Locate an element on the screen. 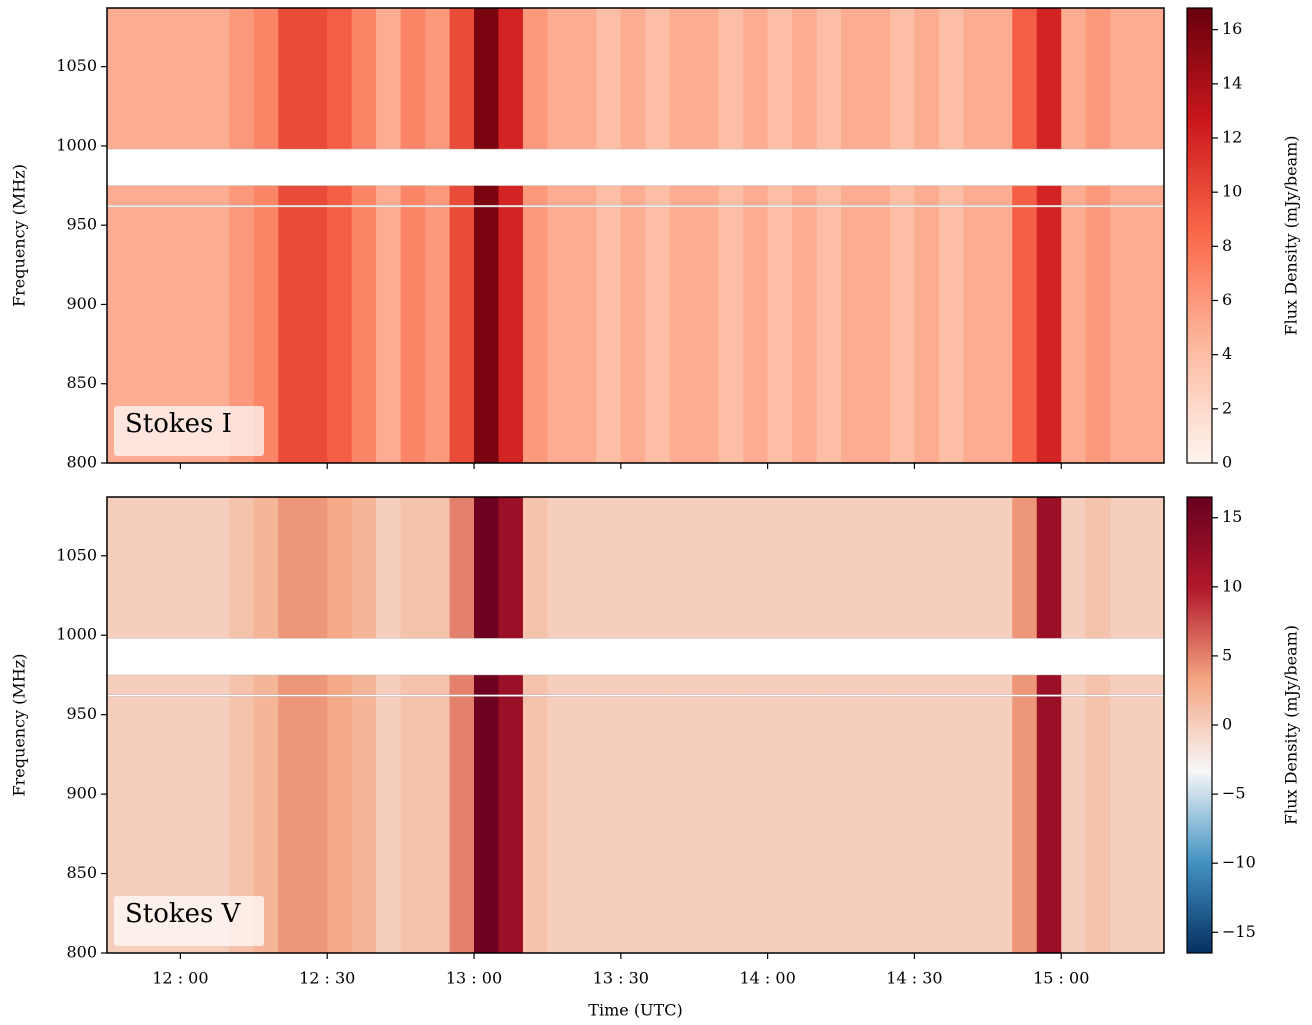 The height and width of the screenshot is (1025, 1312). x-tick-label: 14 : 00 is located at coordinates (767, 978).